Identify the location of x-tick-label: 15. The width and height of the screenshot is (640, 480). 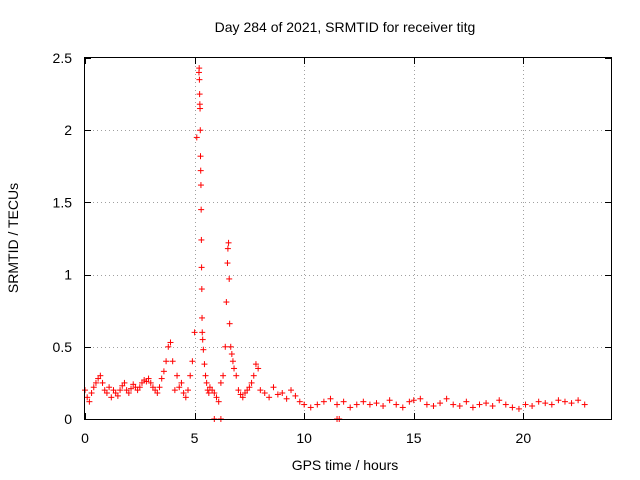
(414, 438).